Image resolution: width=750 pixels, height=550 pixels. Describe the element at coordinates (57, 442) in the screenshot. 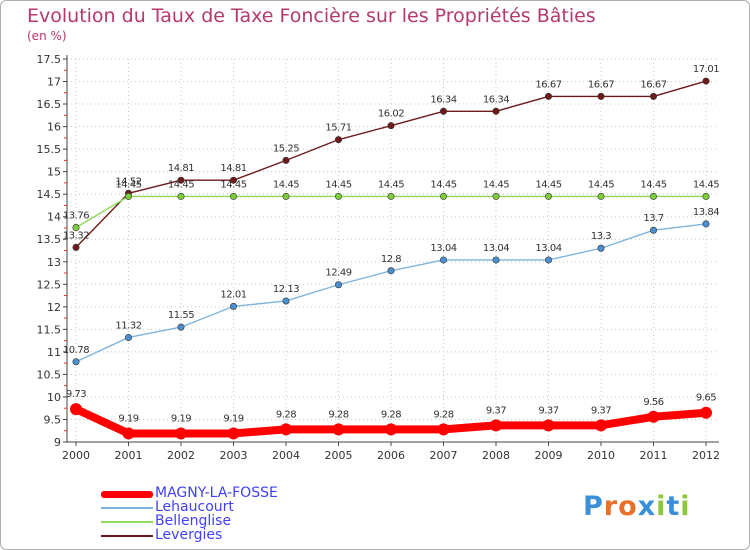

I see `y-tick-label: 9` at that location.